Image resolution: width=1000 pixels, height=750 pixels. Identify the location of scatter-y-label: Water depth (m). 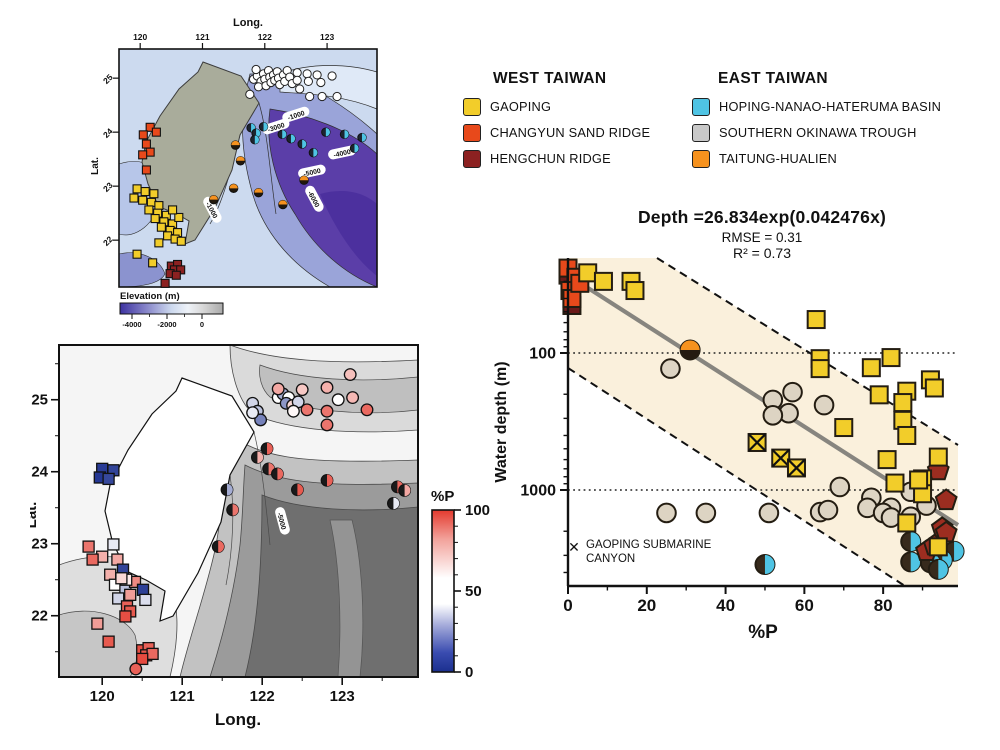
(501, 421).